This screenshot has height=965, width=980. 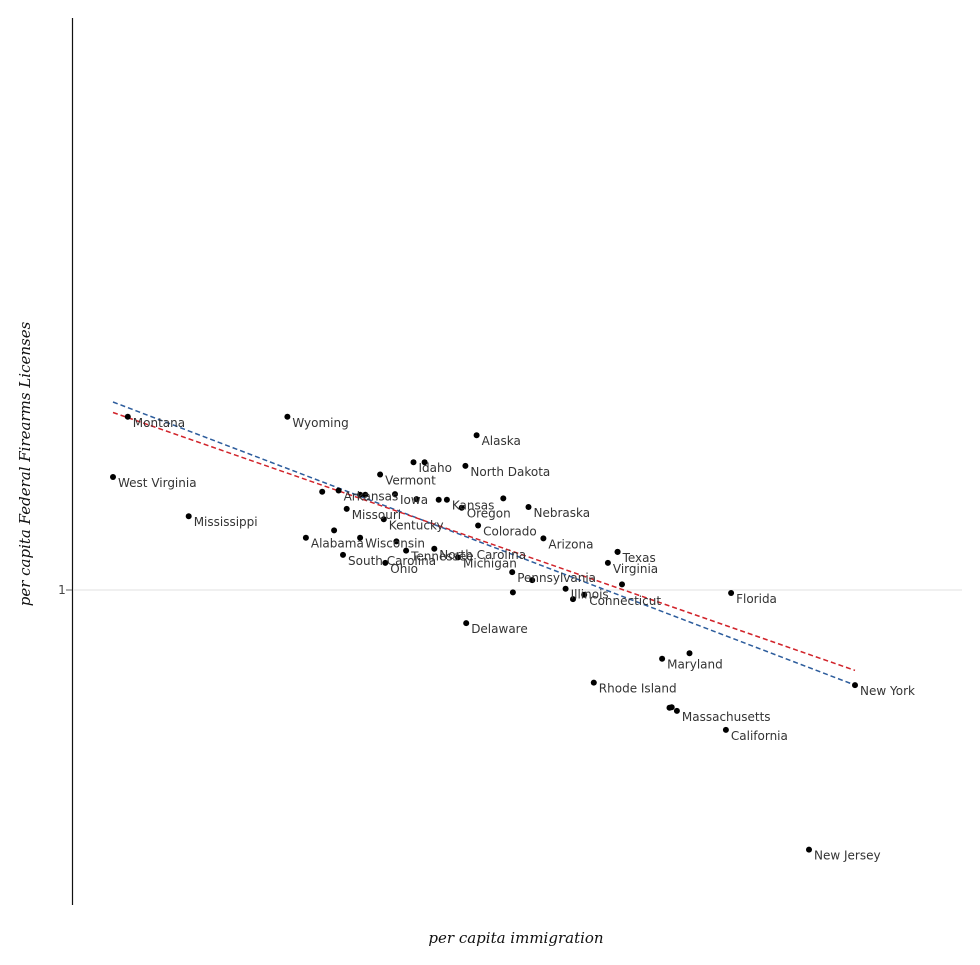 I want to click on point-oregon, so click(x=461, y=507).